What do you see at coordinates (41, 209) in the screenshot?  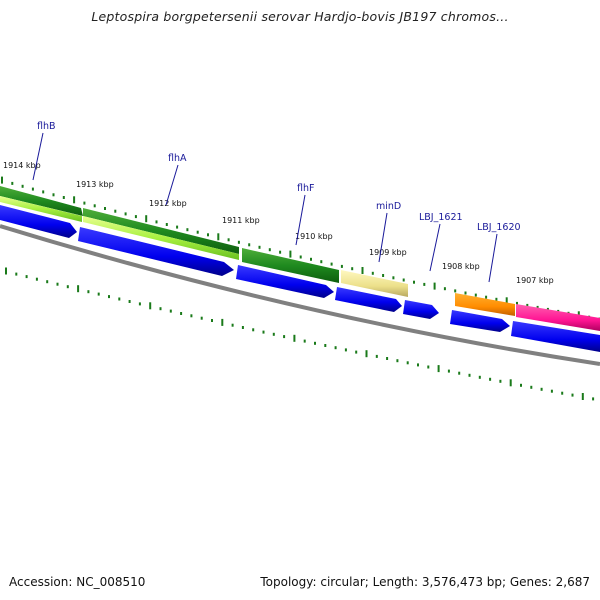 I see `feature-flhB-lime` at bounding box center [41, 209].